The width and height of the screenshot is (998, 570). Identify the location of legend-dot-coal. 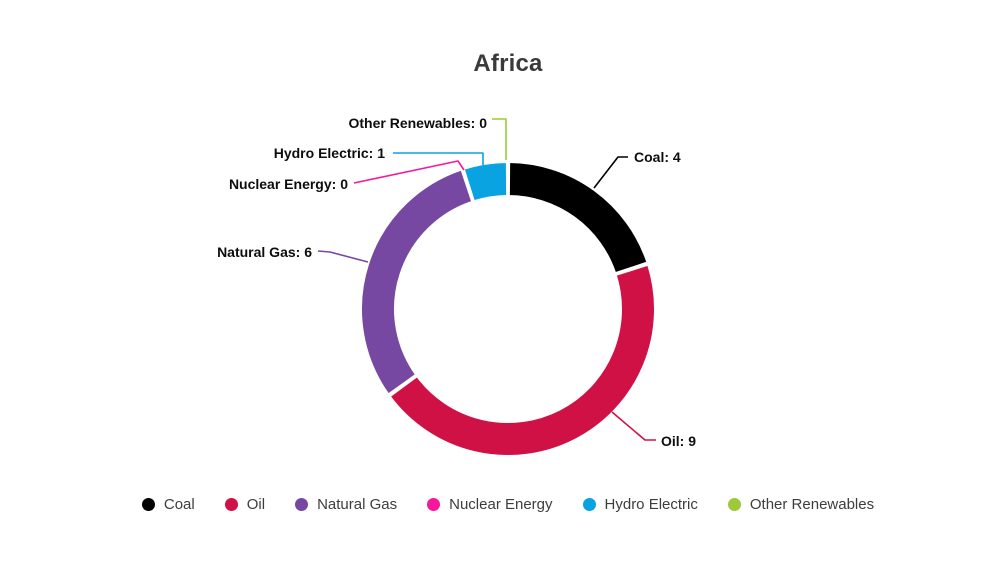
(148, 504).